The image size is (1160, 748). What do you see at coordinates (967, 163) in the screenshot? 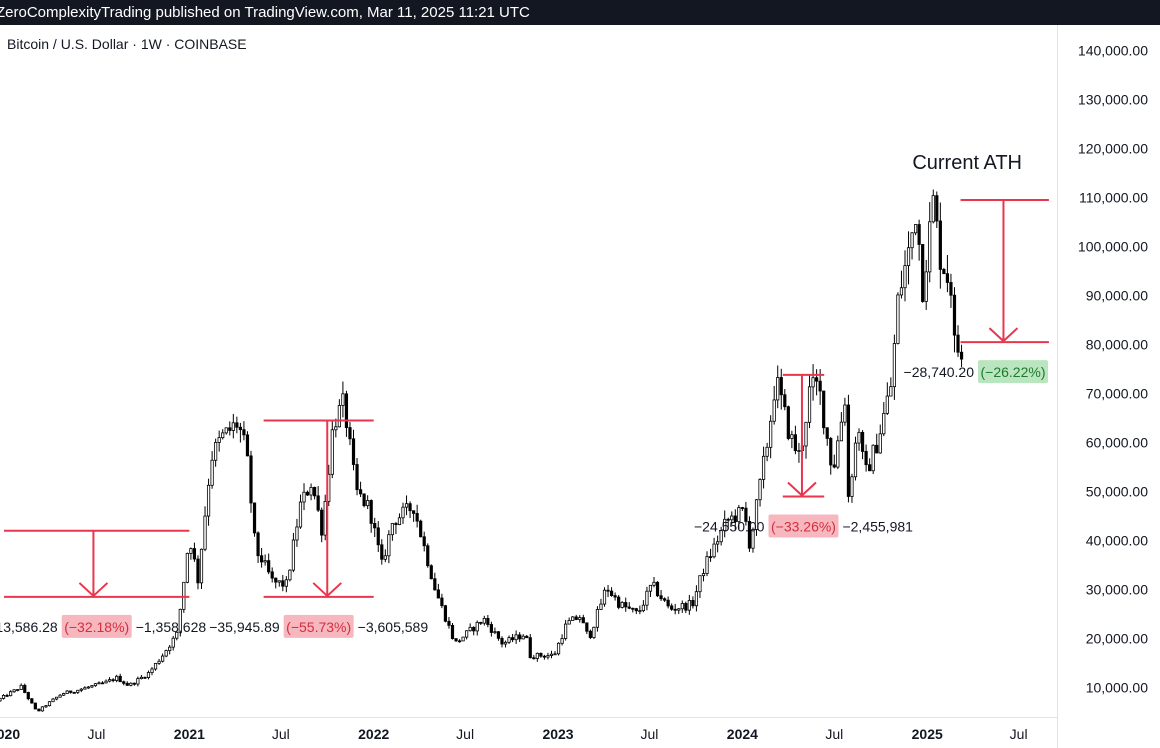
I see `current-ath-label: Current ATH` at bounding box center [967, 163].